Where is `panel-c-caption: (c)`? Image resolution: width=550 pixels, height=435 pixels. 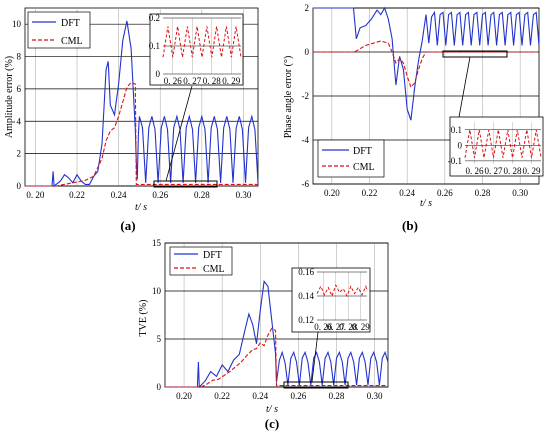 panel-c-caption: (c) is located at coordinates (272, 423).